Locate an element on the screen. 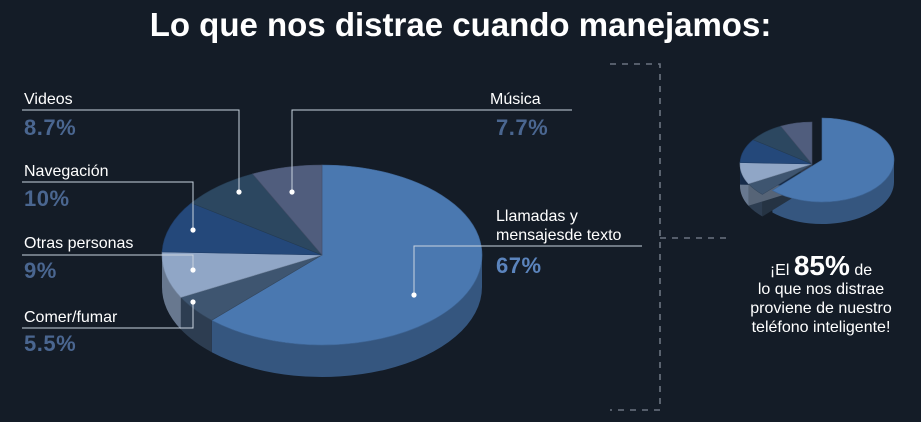 This screenshot has width=921, height=422. leader-line-musica is located at coordinates (431, 150).